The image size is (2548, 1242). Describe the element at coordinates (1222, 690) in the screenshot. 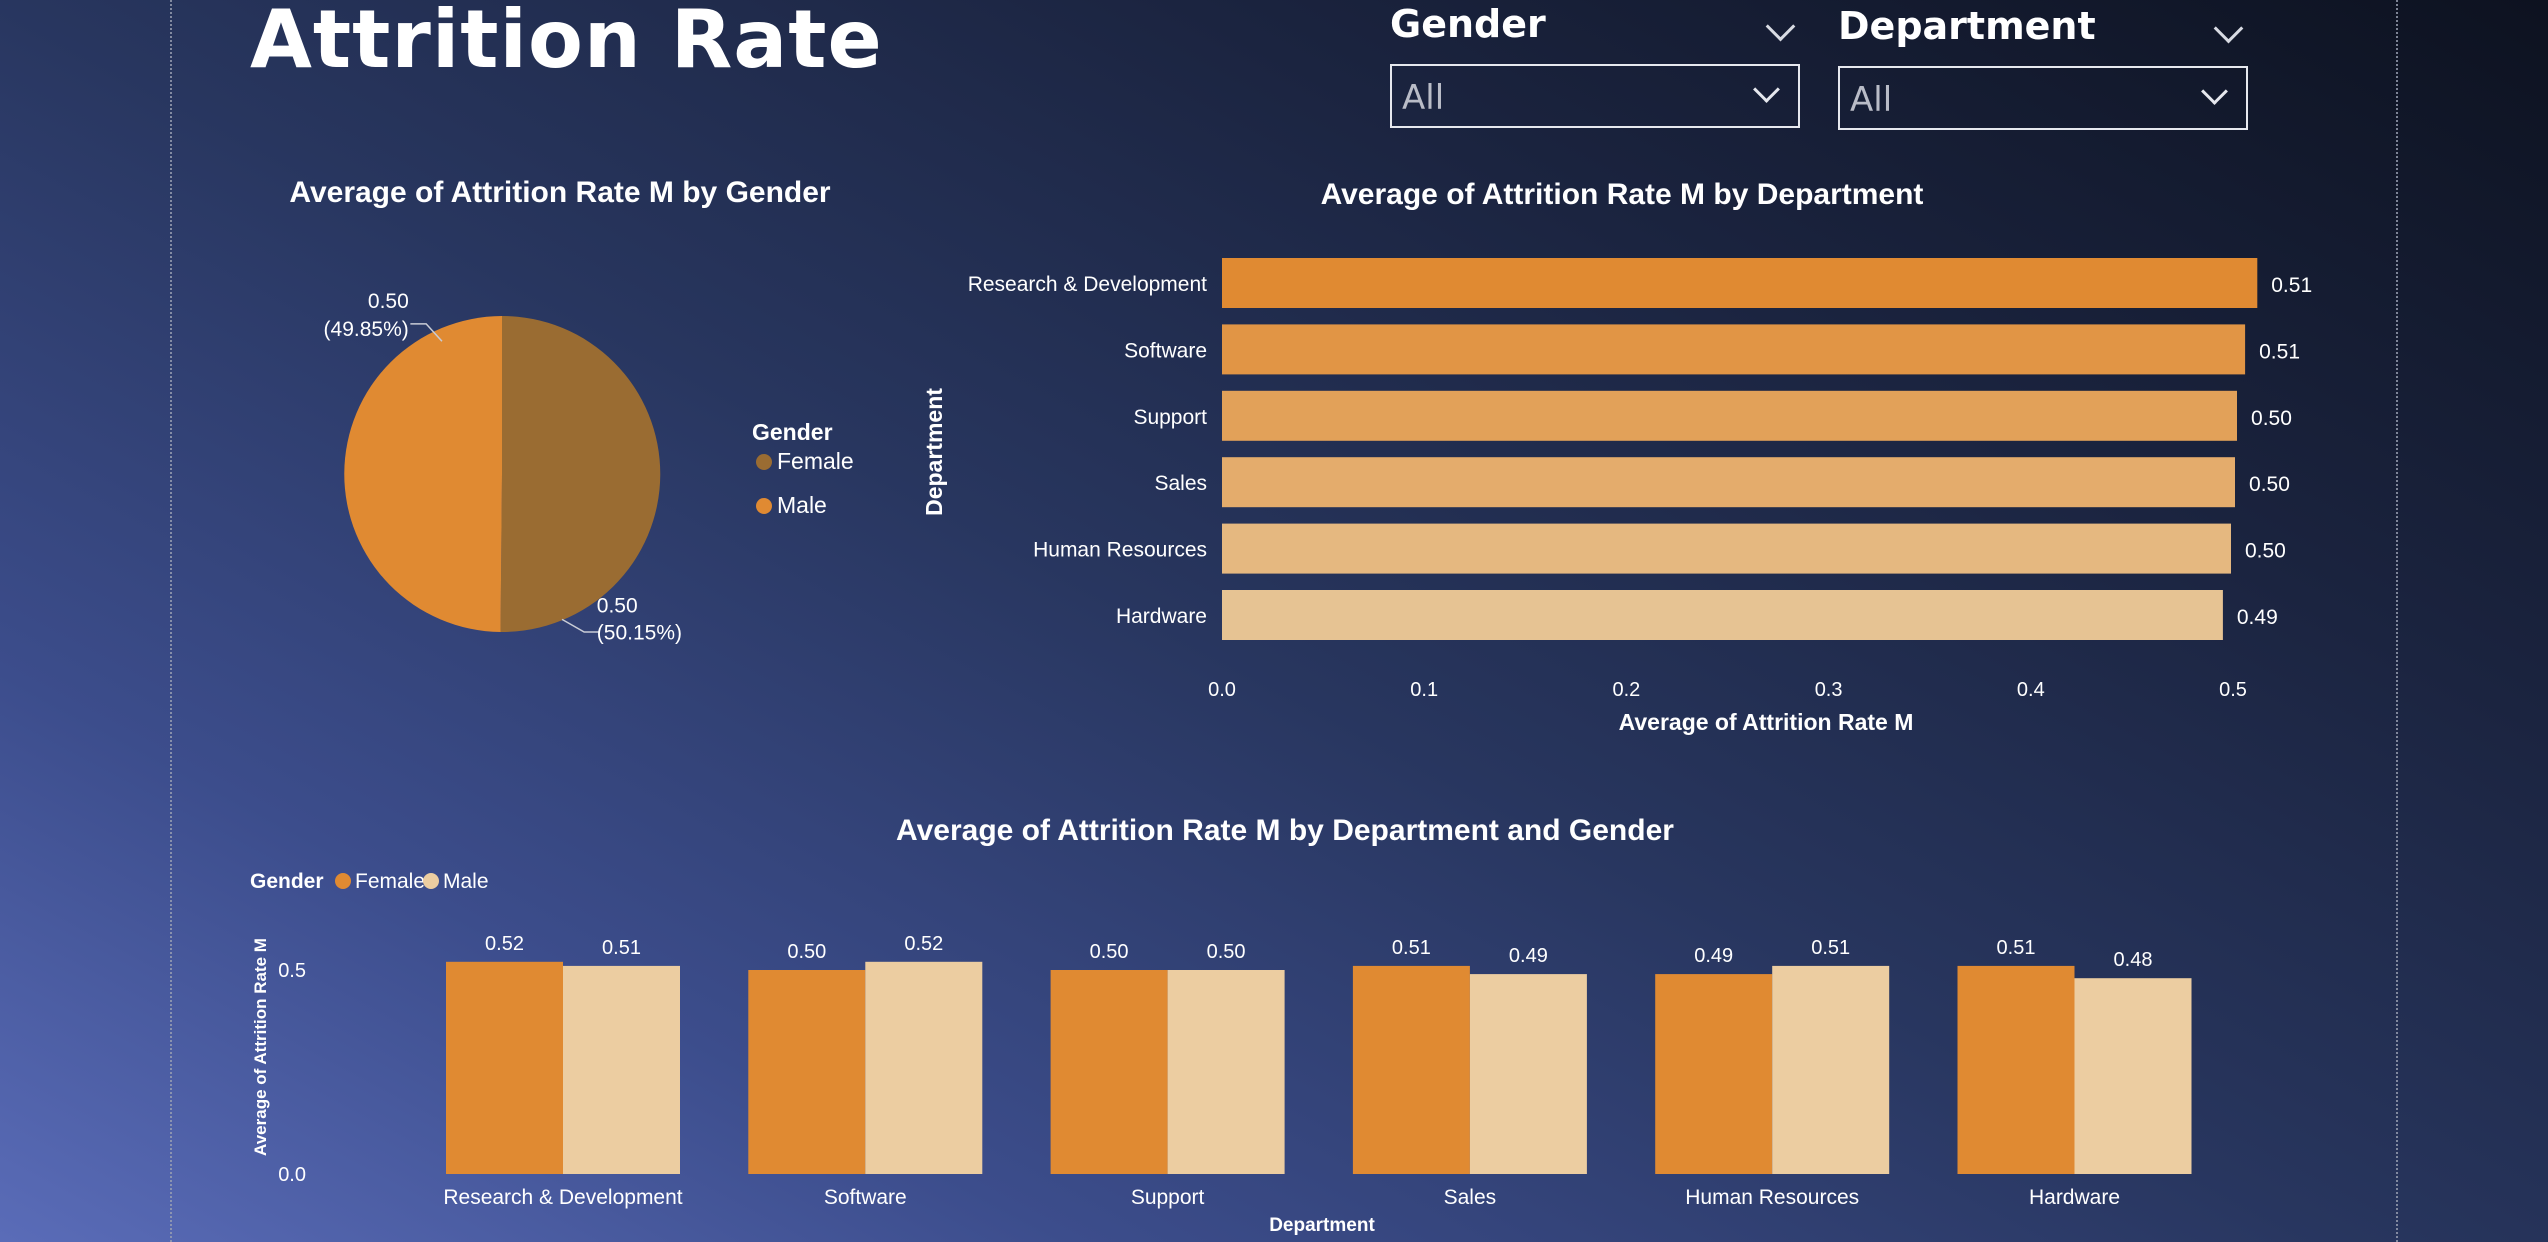

I see `hbar-x-tick: 0.0` at that location.